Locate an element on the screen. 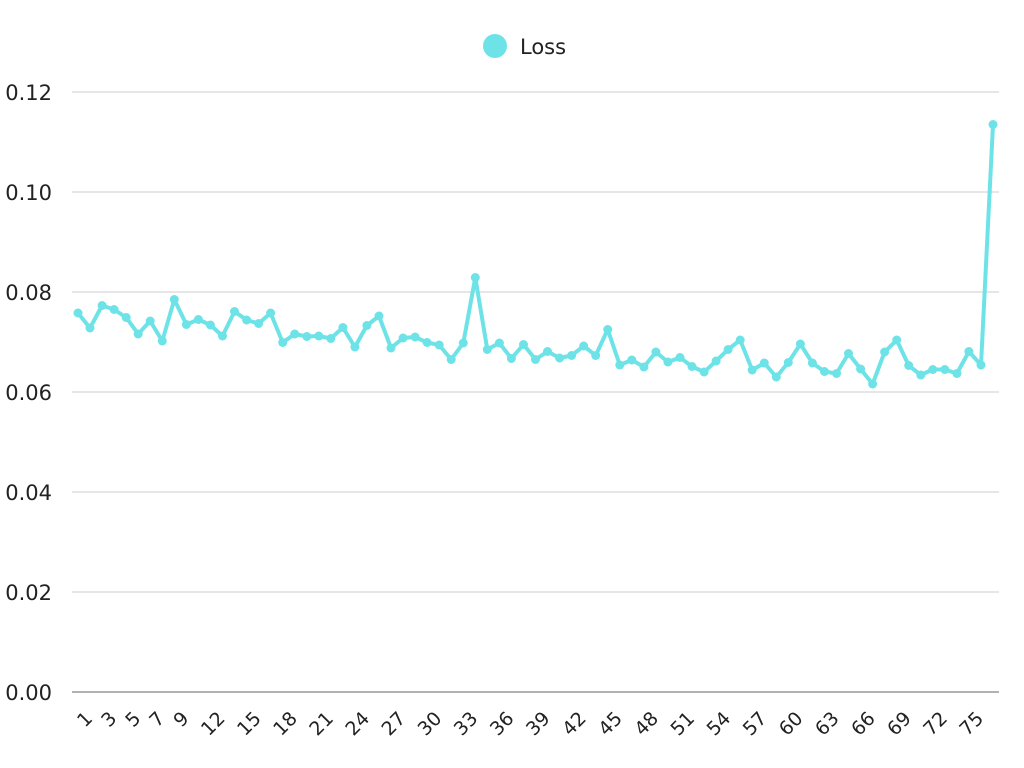  x-tick-label: 3 is located at coordinates (109, 720).